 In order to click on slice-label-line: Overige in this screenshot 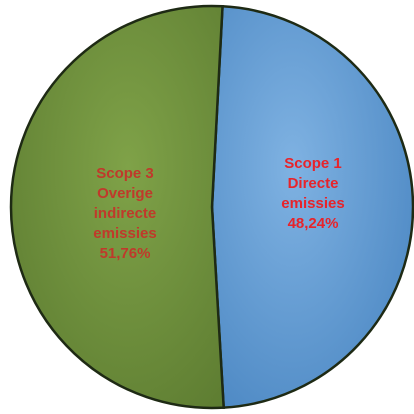, I will do `click(125, 193)`.